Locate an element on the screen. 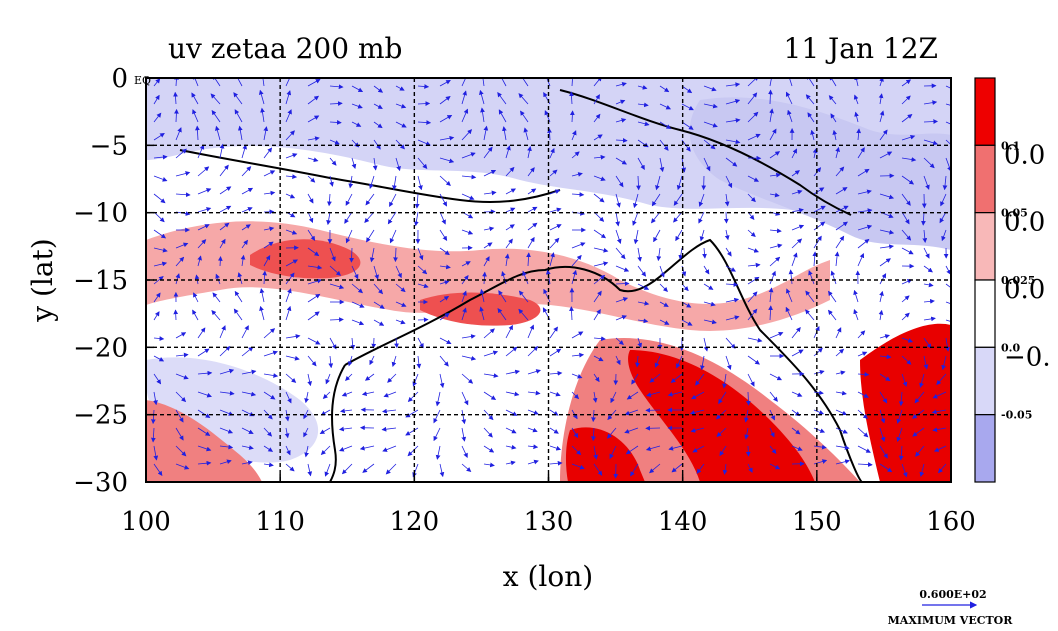 The image size is (1058, 631). colorbar-level-label: 0.1 is located at coordinates (1010, 145).